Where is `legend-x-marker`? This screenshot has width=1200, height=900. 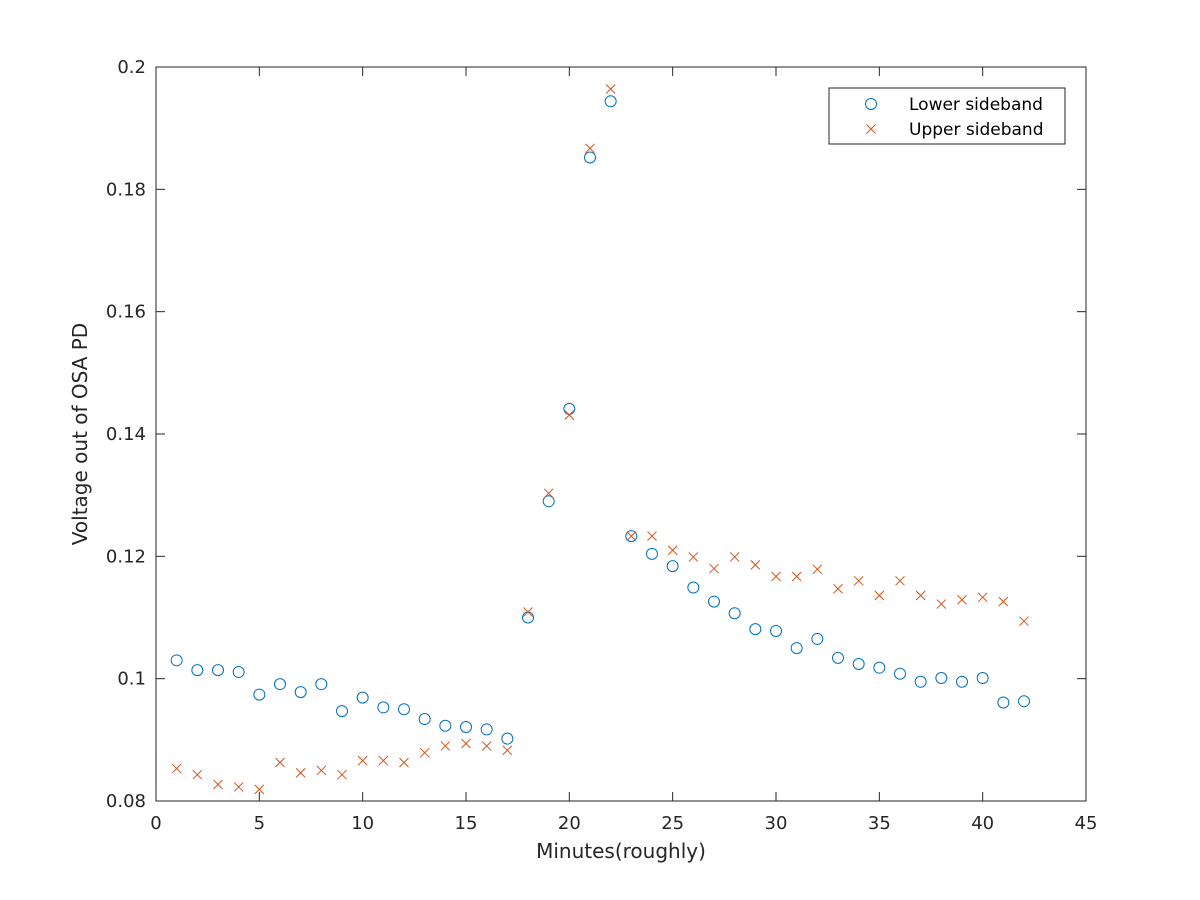 legend-x-marker is located at coordinates (871, 129).